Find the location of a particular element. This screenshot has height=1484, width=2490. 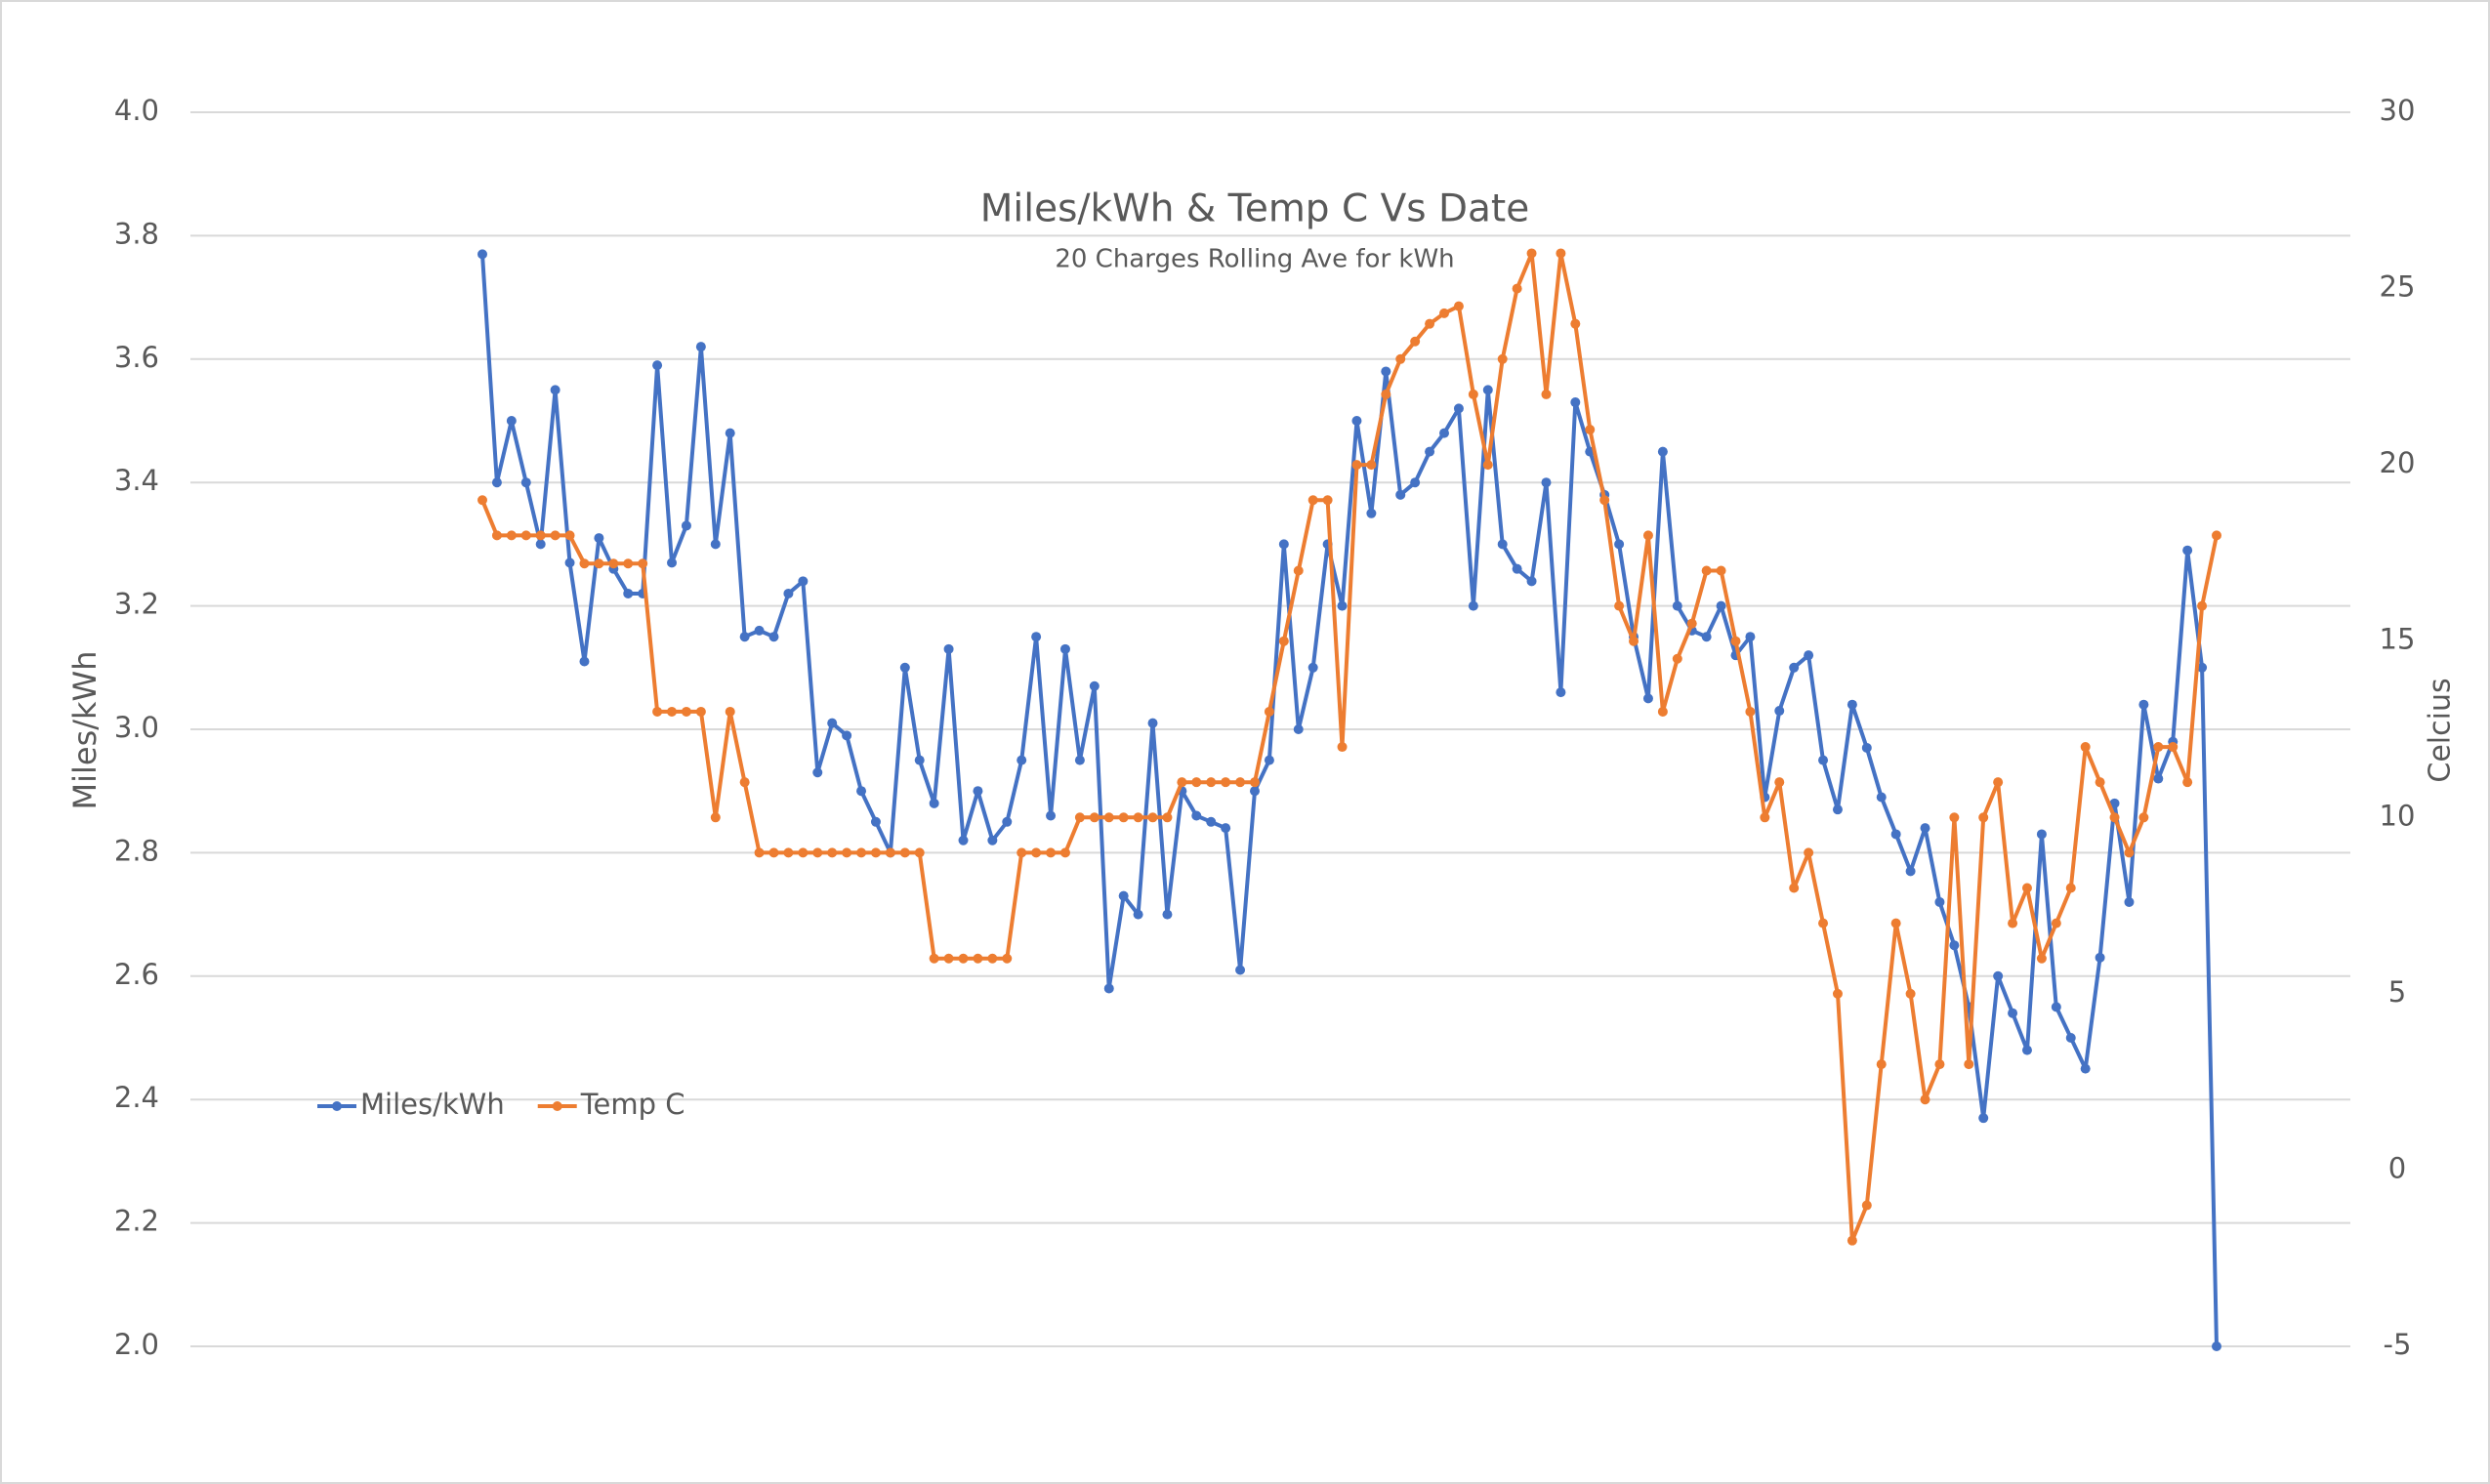

legend-label: Temp C is located at coordinates (632, 1104).